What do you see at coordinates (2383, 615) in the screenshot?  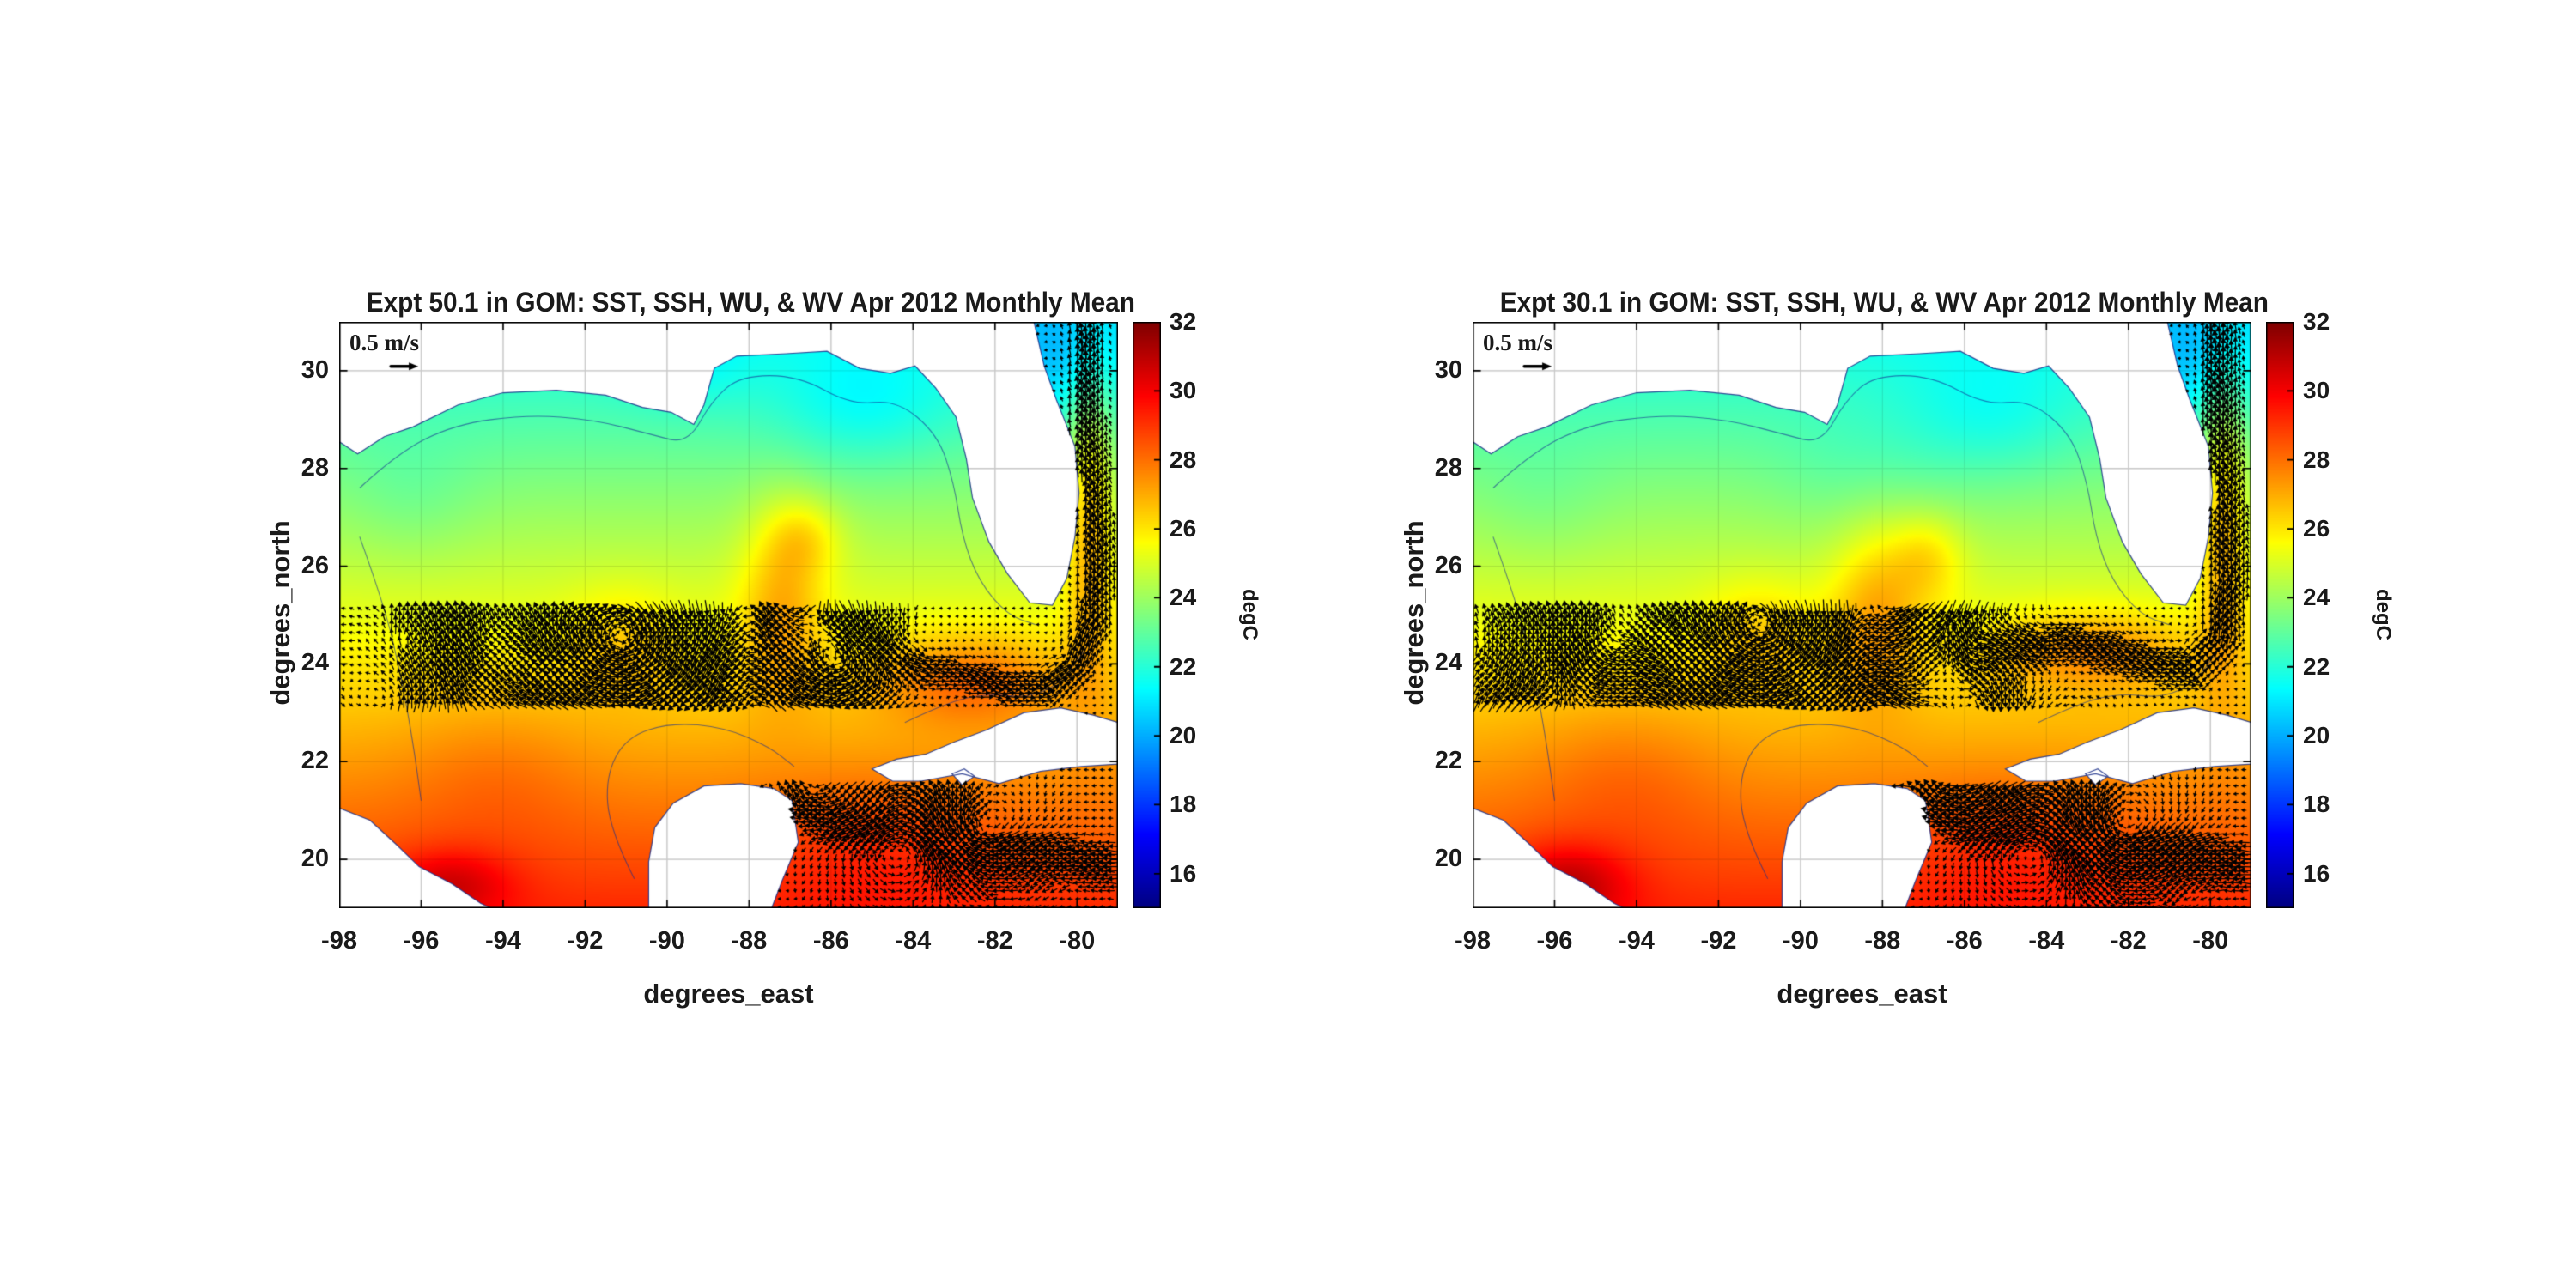 I see `colorbar-label: degC` at bounding box center [2383, 615].